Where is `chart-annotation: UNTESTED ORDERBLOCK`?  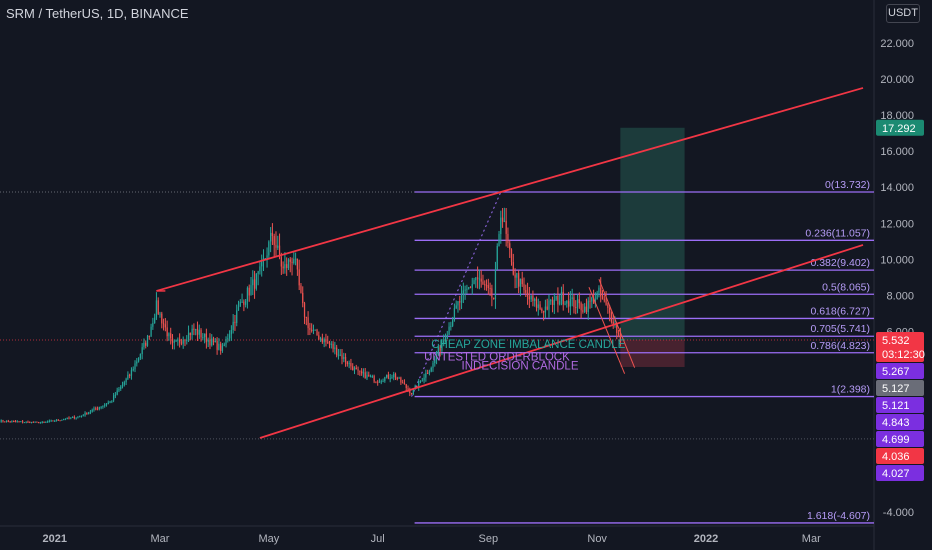 chart-annotation: UNTESTED ORDERBLOCK is located at coordinates (497, 357).